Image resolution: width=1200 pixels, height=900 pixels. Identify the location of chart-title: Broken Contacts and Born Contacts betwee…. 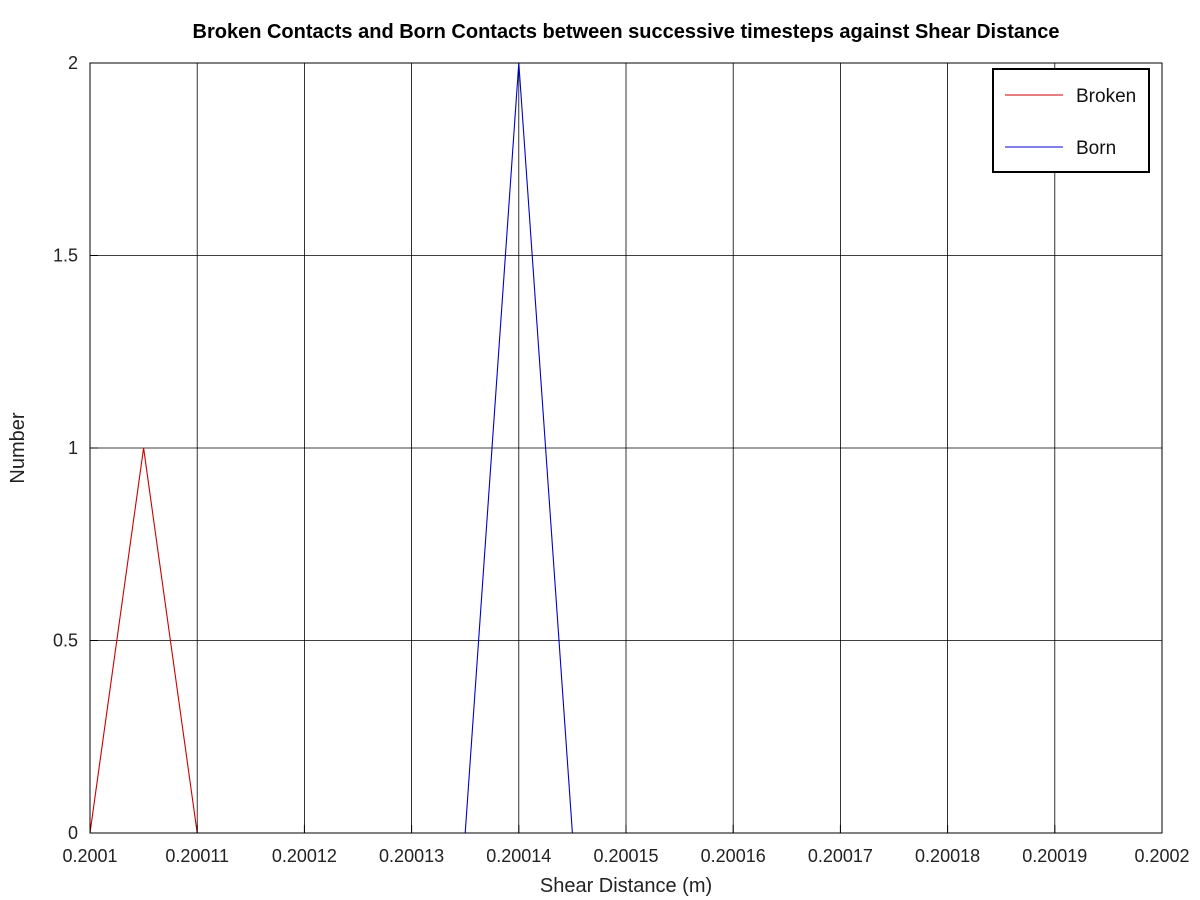
(626, 32).